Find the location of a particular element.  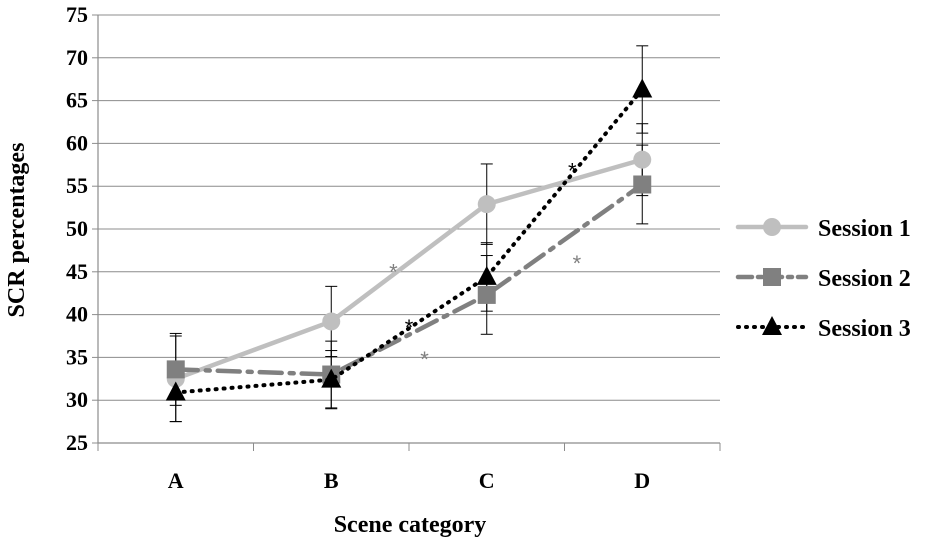

data-point-3-a is located at coordinates (175, 391).